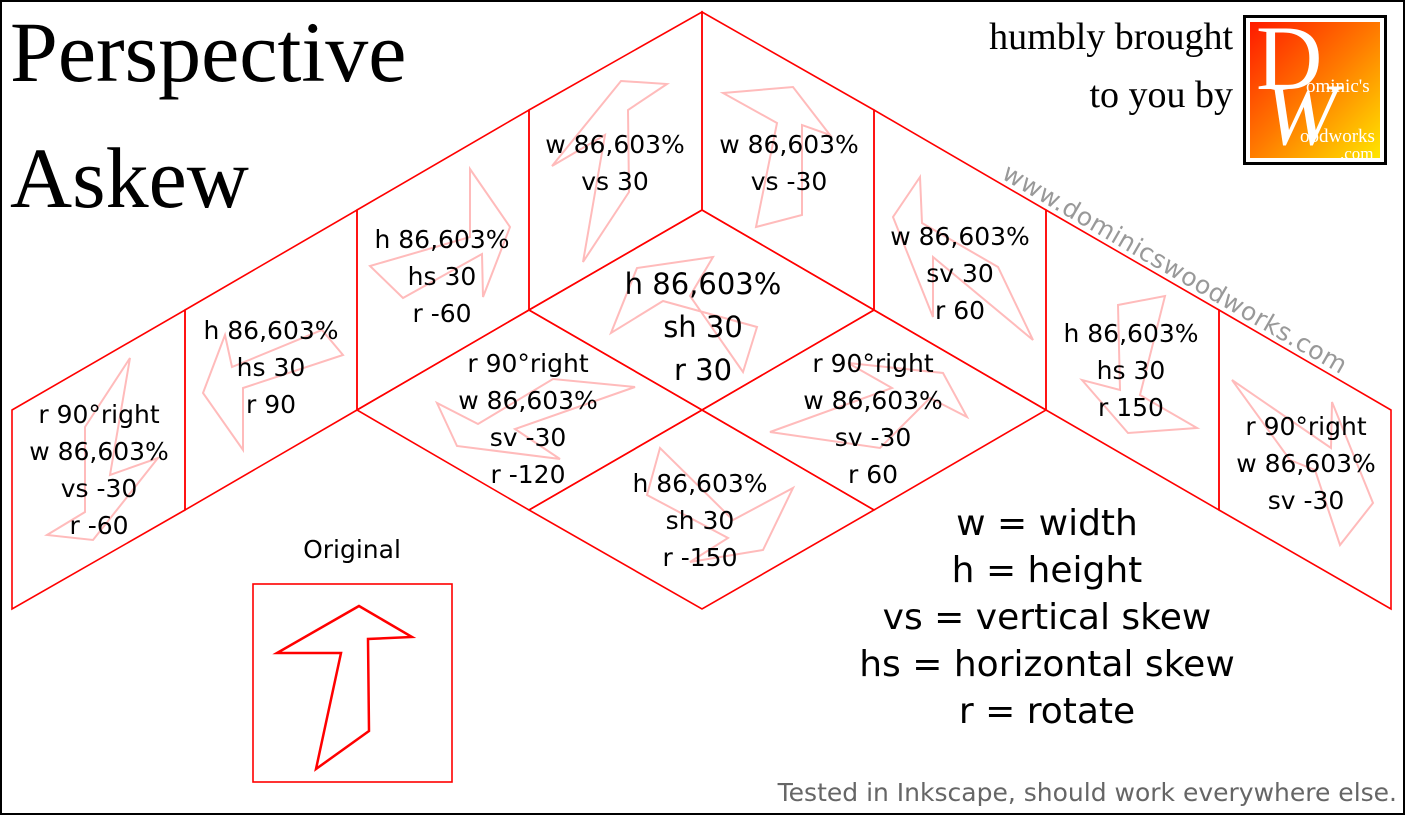 This screenshot has width=1405, height=815. I want to click on label-left-3: h 86,603% hs 30 r -60, so click(442, 276).